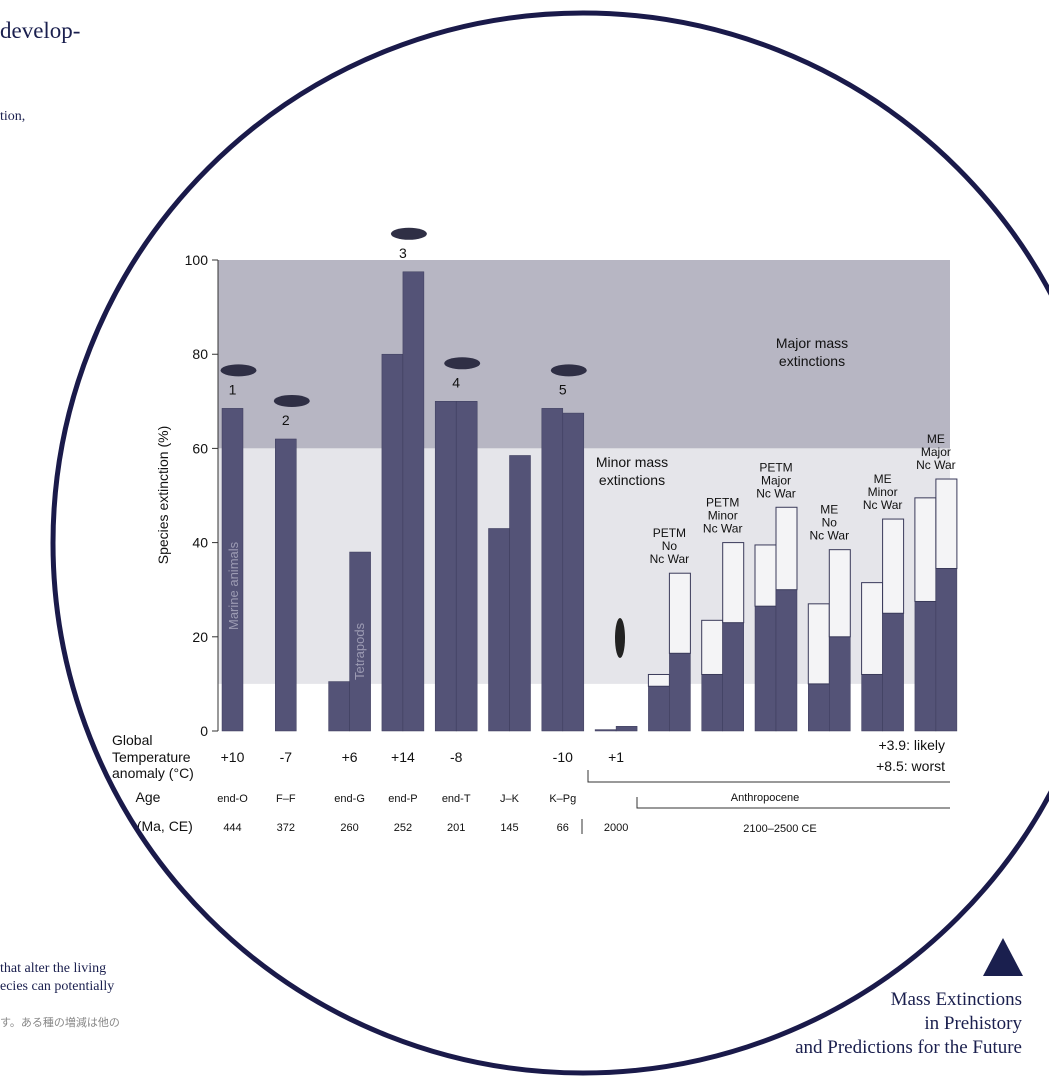 The width and height of the screenshot is (1049, 1079). I want to click on zone-label: extinctions, so click(812, 361).